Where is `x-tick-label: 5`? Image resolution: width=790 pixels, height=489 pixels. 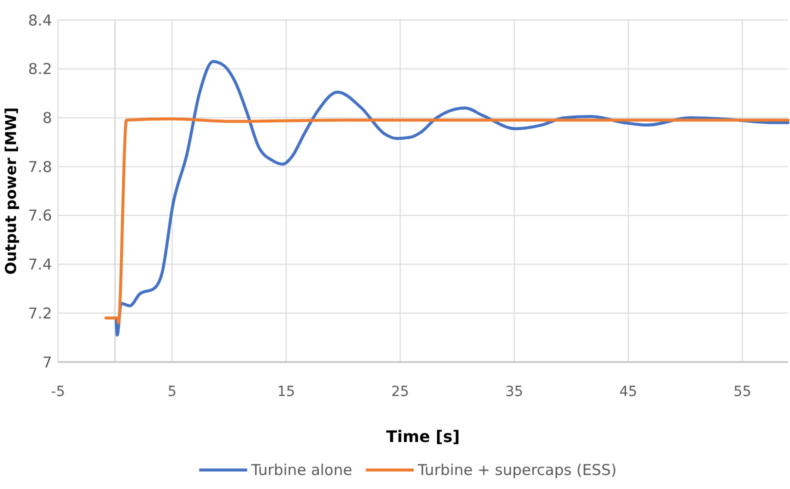 x-tick-label: 5 is located at coordinates (172, 392).